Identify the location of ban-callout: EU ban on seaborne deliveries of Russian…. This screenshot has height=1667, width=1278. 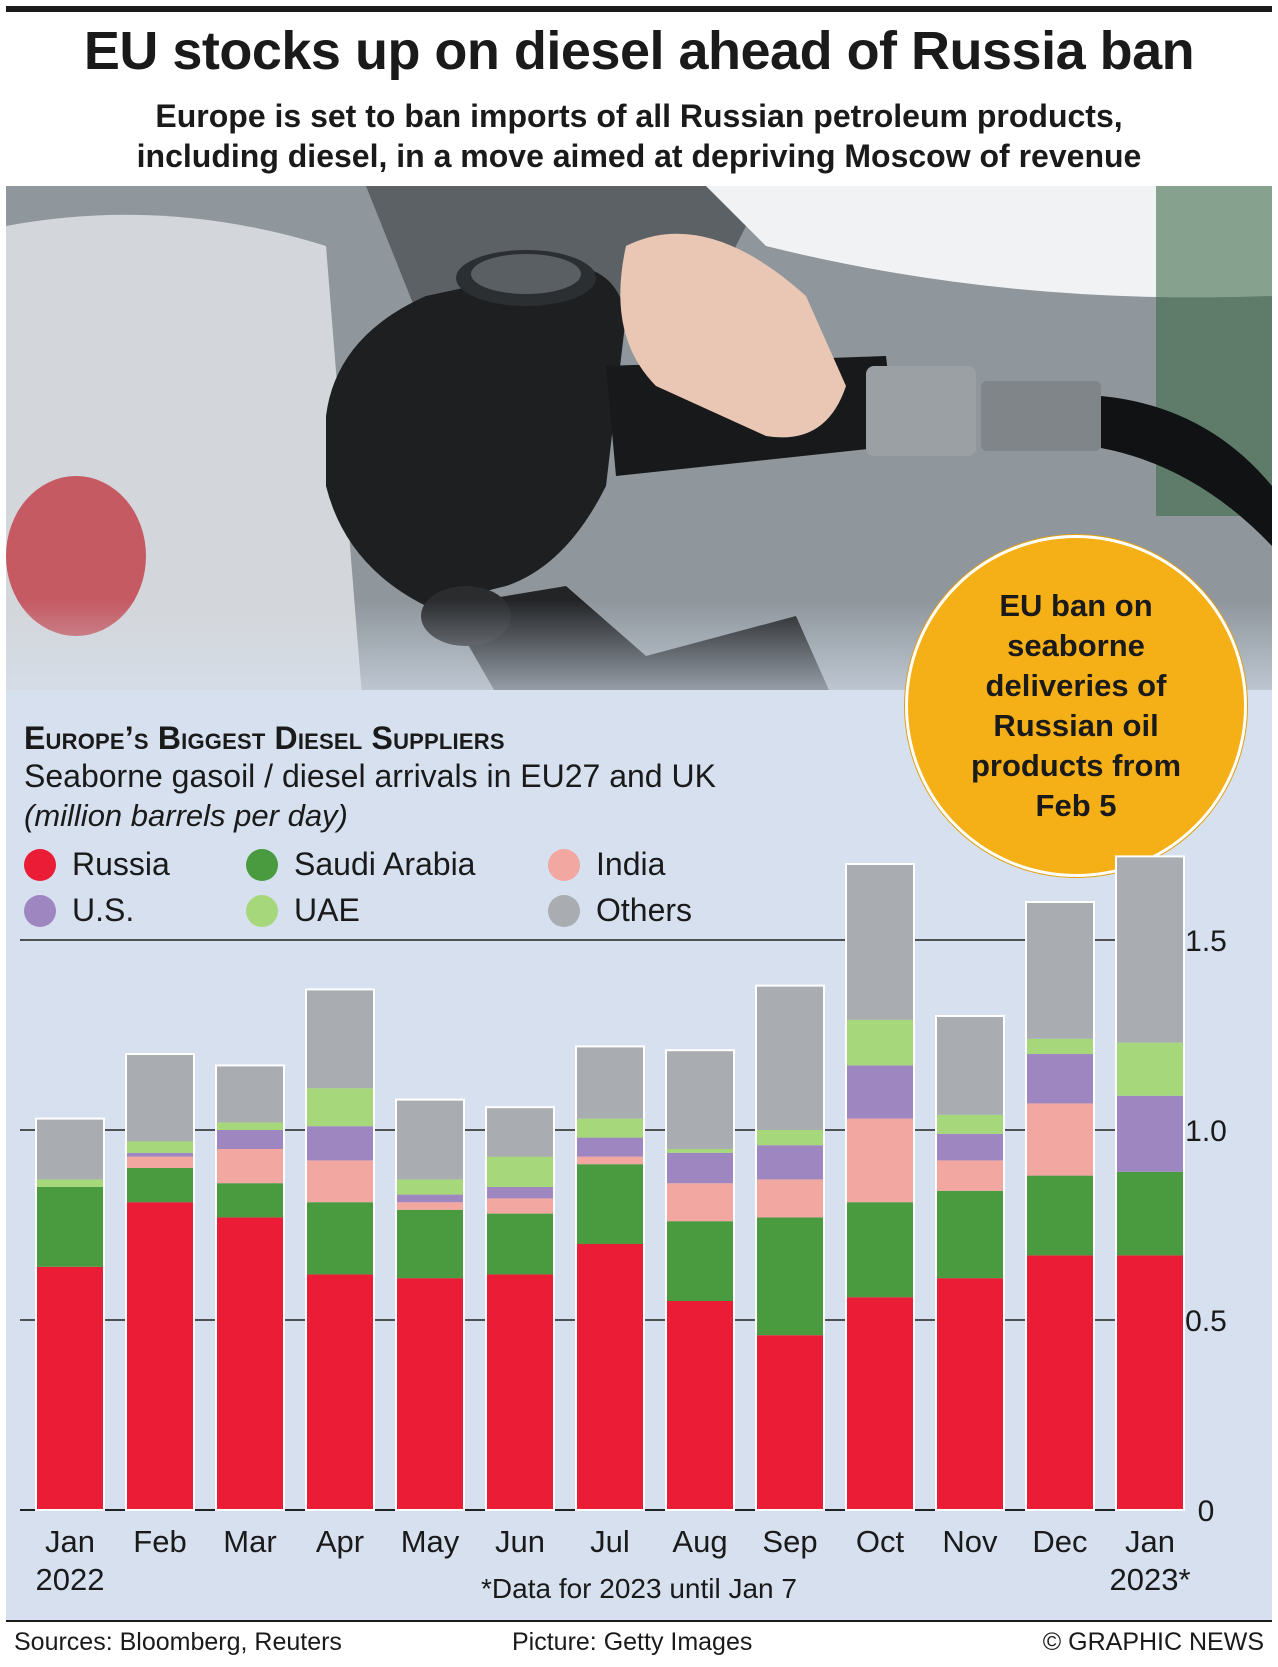
(1076, 706).